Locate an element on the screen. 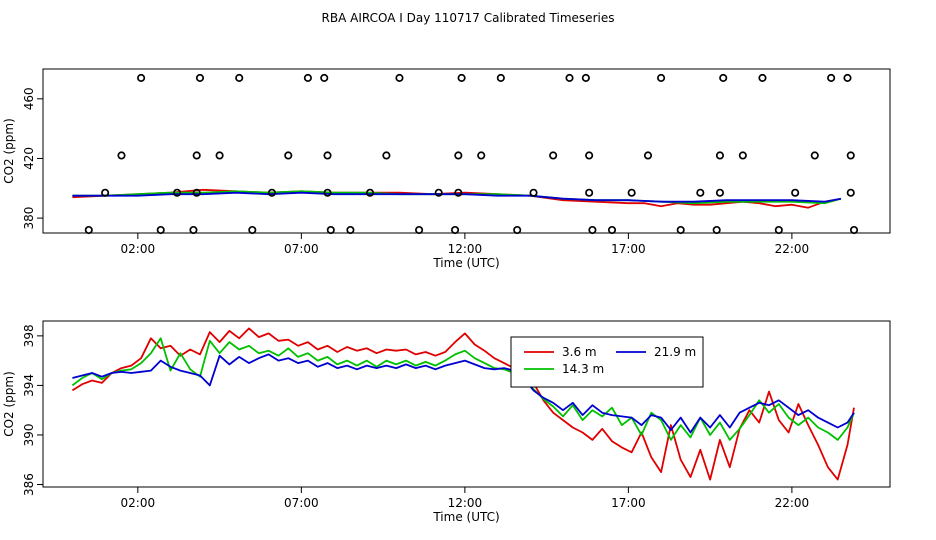 This screenshot has height=540, width=936. y-tick-label: 394 is located at coordinates (29, 385).